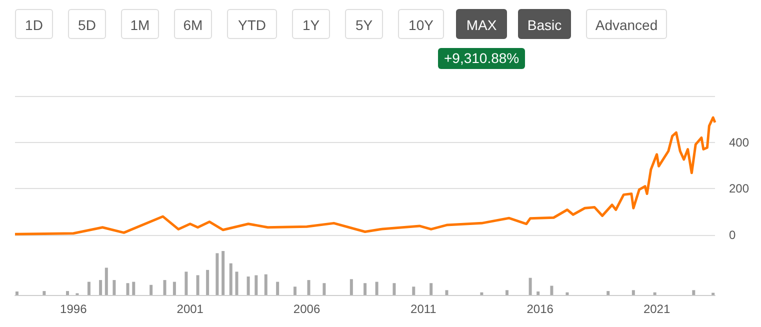  Describe the element at coordinates (732, 235) in the screenshot. I see `y-tick-label: 0` at that location.